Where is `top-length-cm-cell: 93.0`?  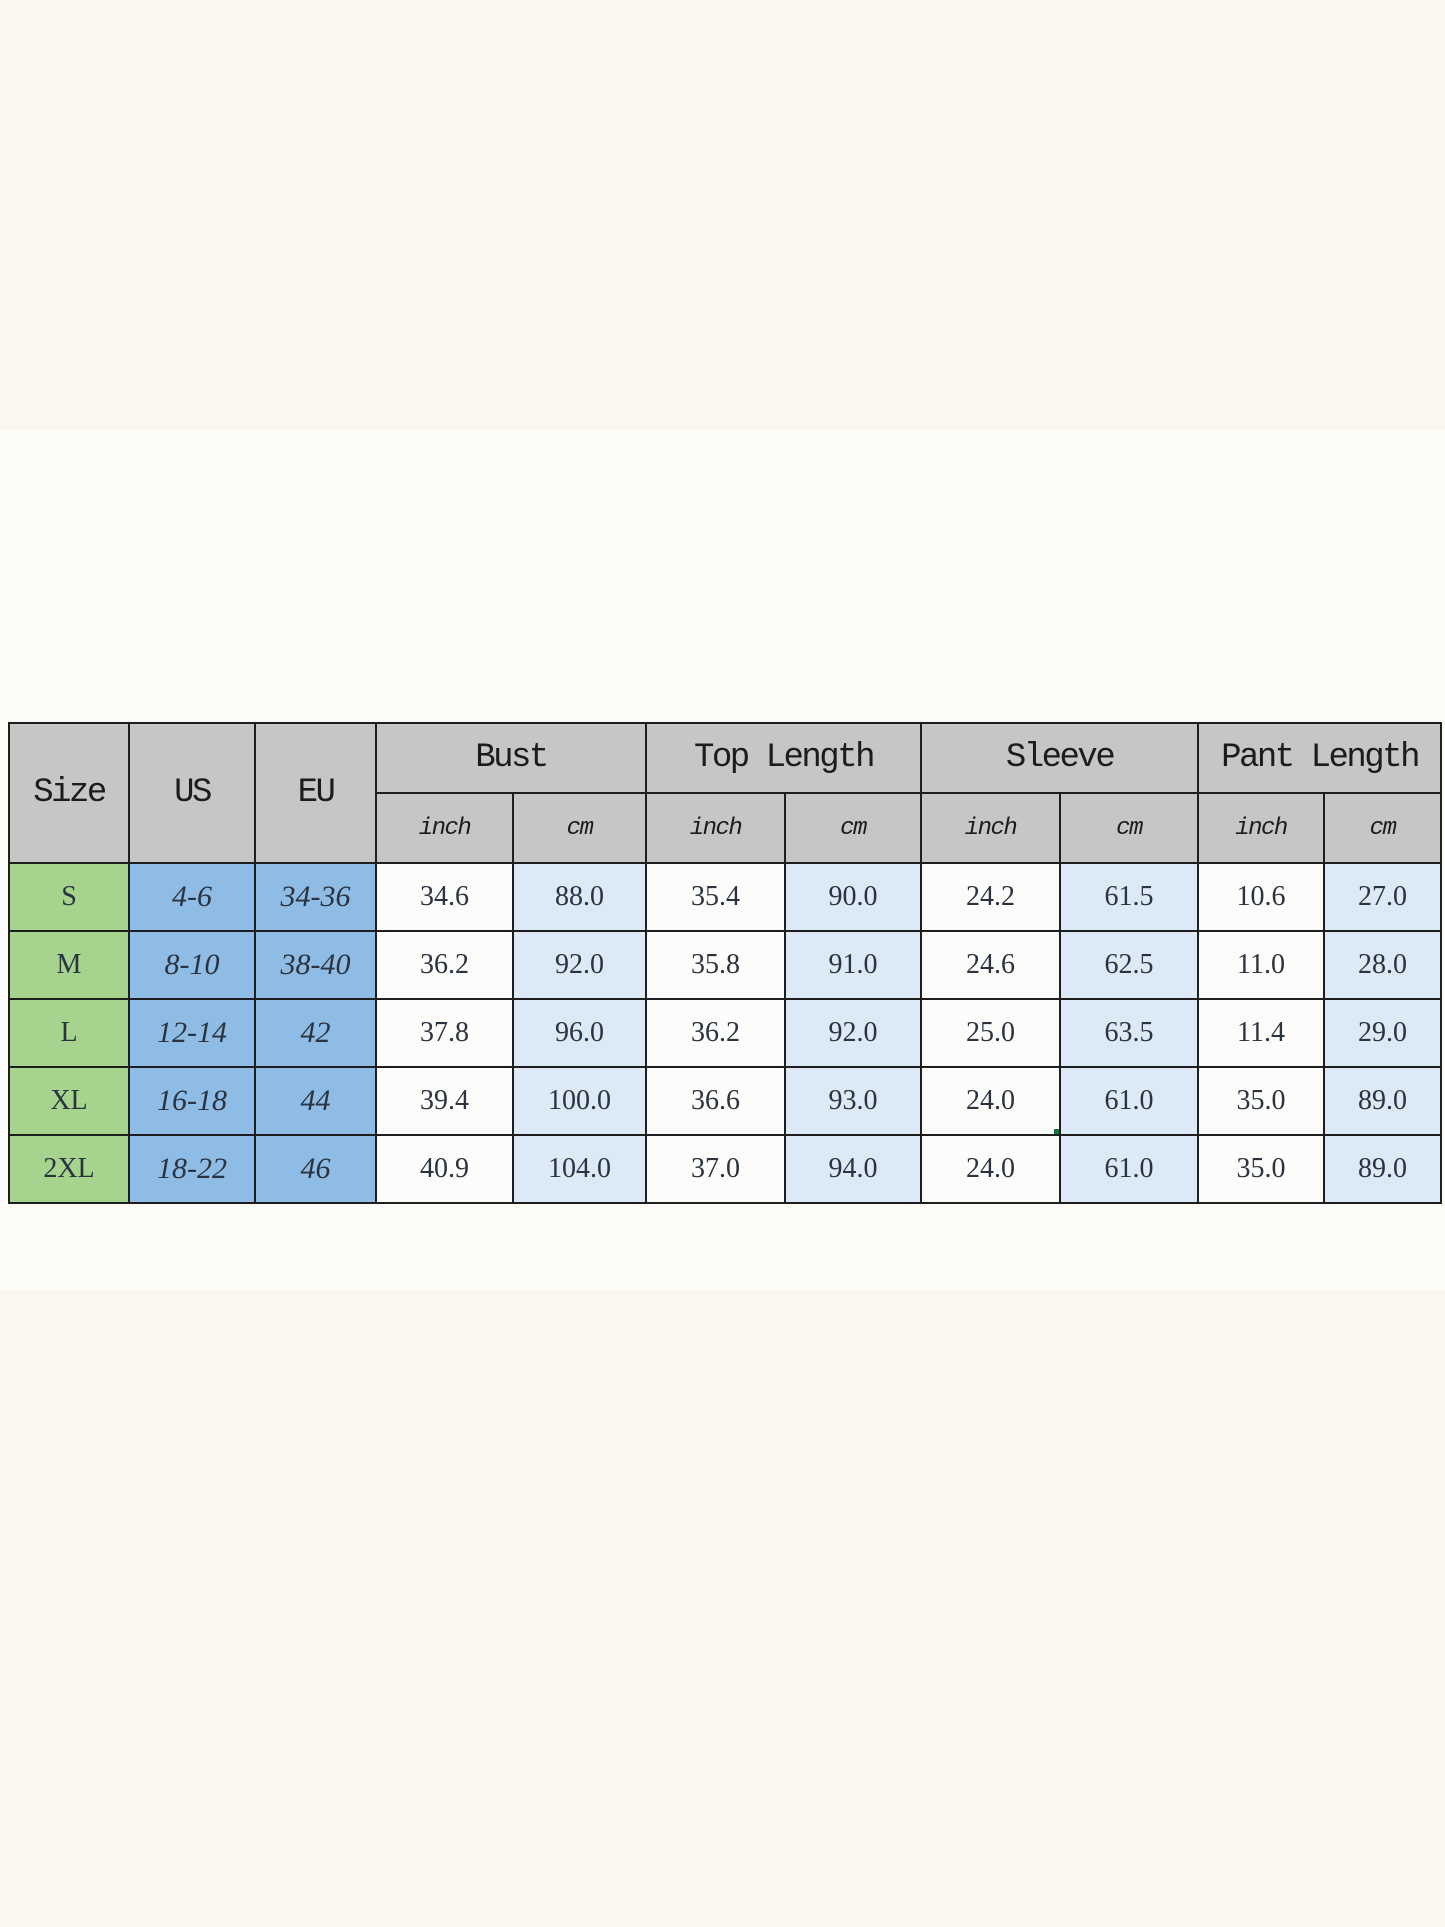 top-length-cm-cell: 93.0 is located at coordinates (853, 1101).